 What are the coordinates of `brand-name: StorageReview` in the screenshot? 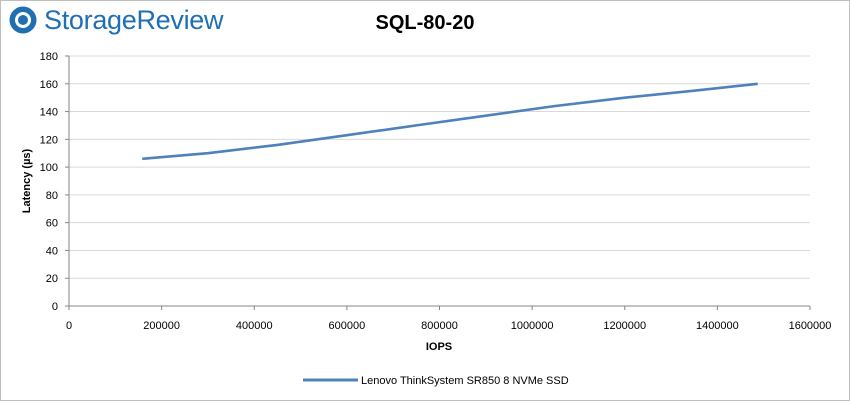 It's located at (134, 19).